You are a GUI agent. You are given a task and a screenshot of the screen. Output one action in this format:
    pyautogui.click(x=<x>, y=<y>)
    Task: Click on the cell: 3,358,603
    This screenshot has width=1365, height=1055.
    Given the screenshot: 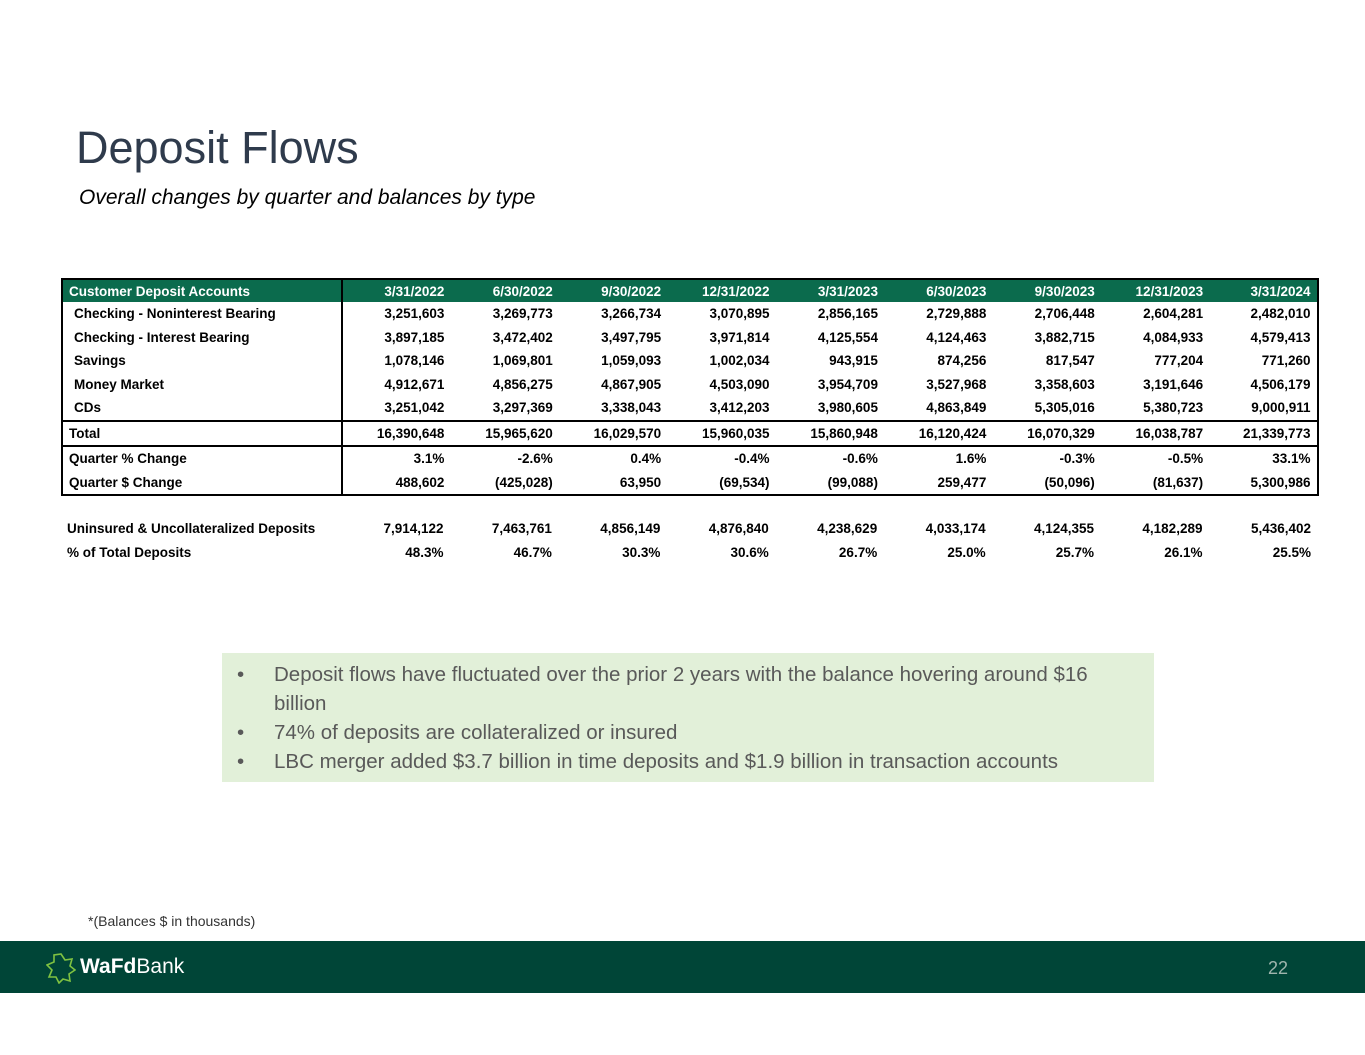 What is the action you would take?
    pyautogui.click(x=1064, y=384)
    